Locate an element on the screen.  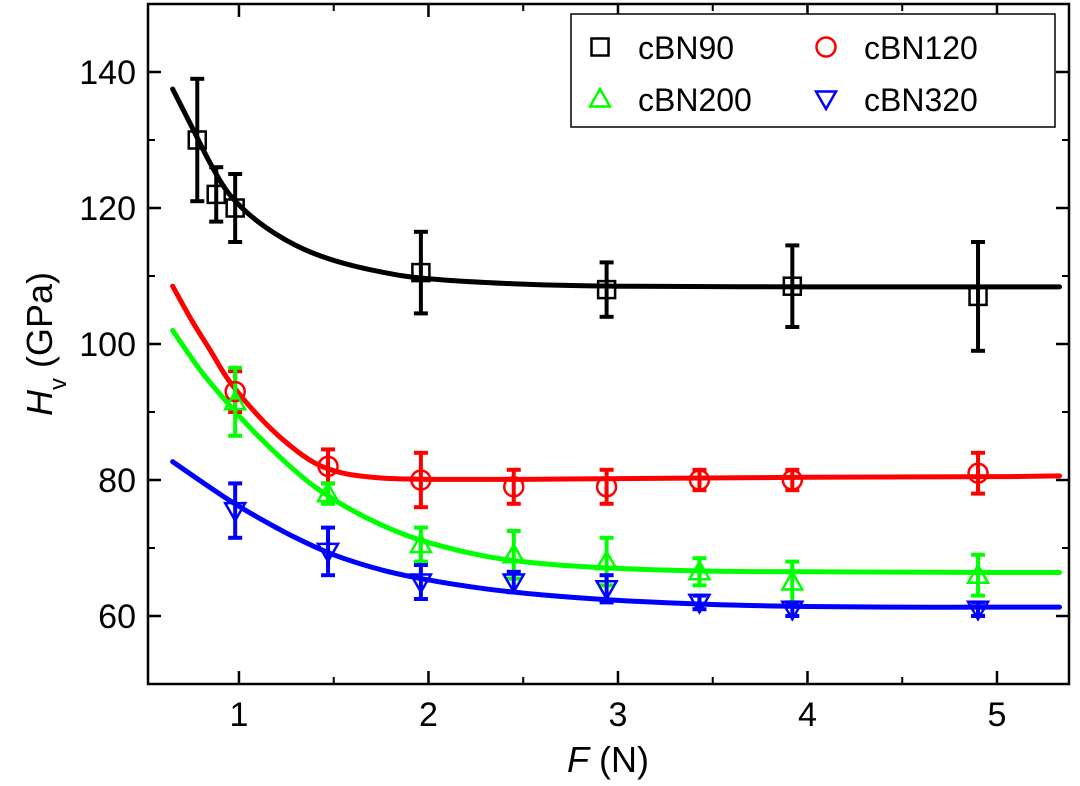
x-tick-label: 1 is located at coordinates (239, 715).